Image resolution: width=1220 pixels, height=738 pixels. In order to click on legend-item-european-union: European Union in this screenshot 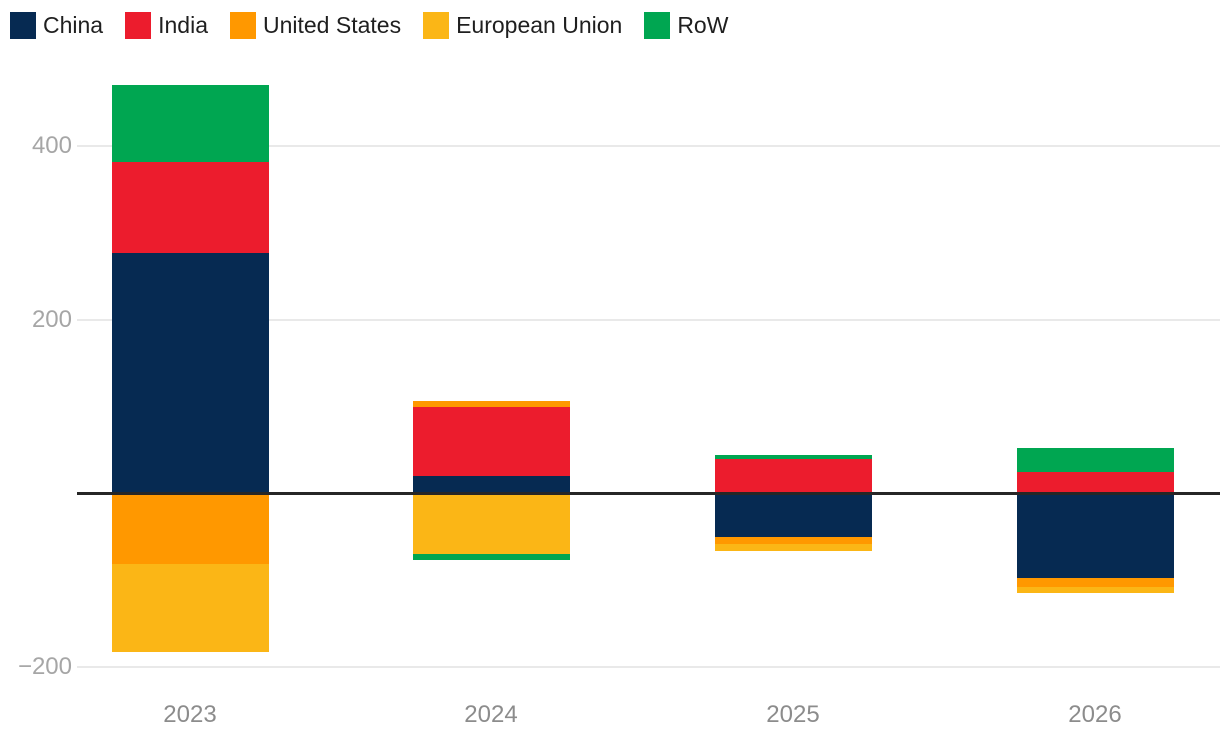, I will do `click(522, 25)`.